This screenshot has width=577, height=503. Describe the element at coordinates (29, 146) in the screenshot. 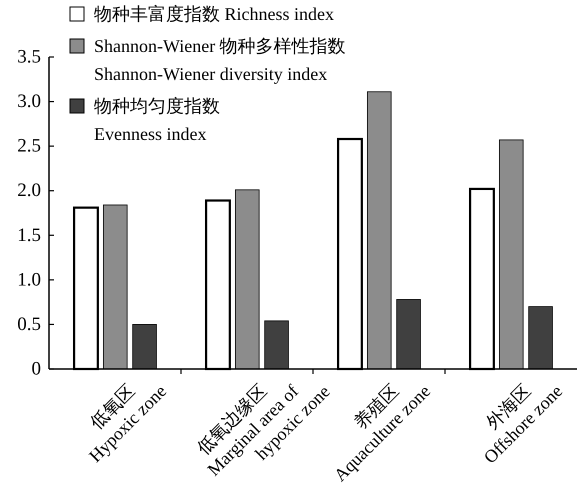

I see `y-tick-label: 2.5` at that location.